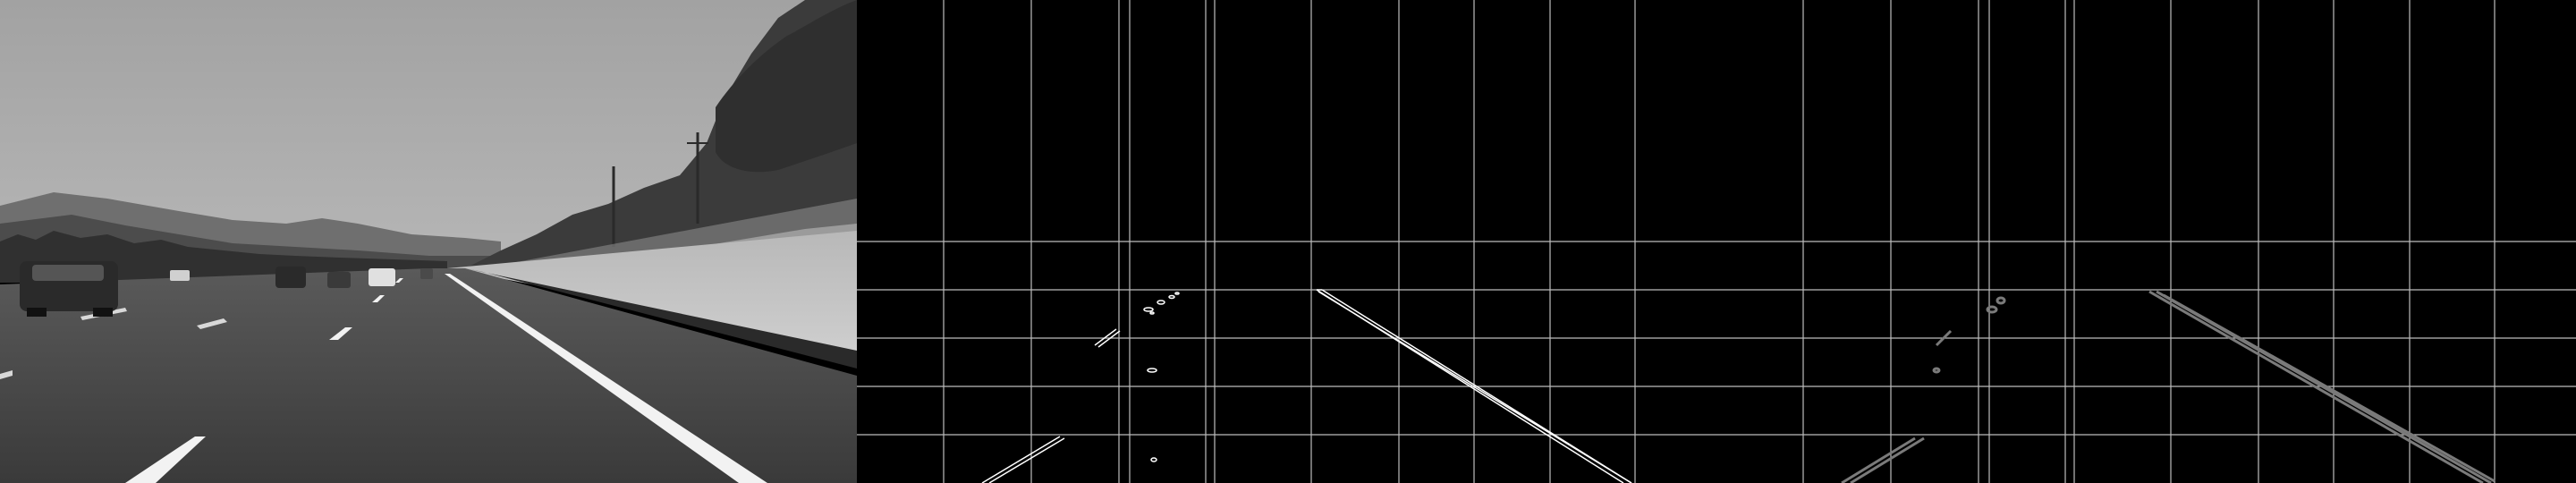 This screenshot has height=483, width=2576. I want to click on masked-edges, so click(2168, 386).